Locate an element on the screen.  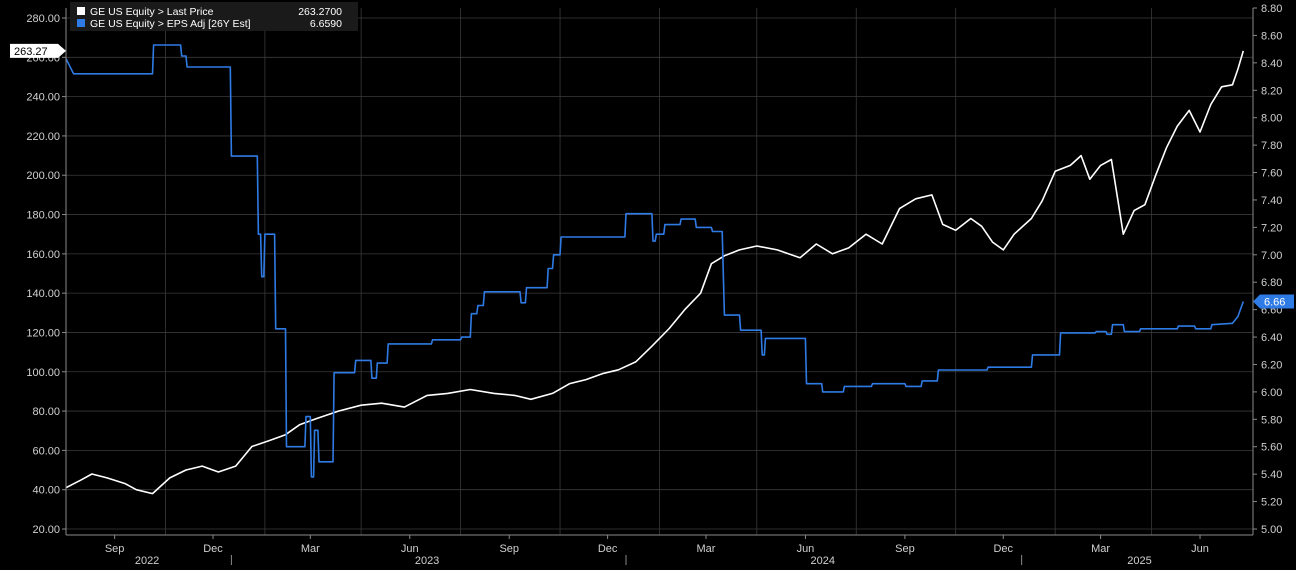
right-tick-label: 8.80 is located at coordinates (1271, 9).